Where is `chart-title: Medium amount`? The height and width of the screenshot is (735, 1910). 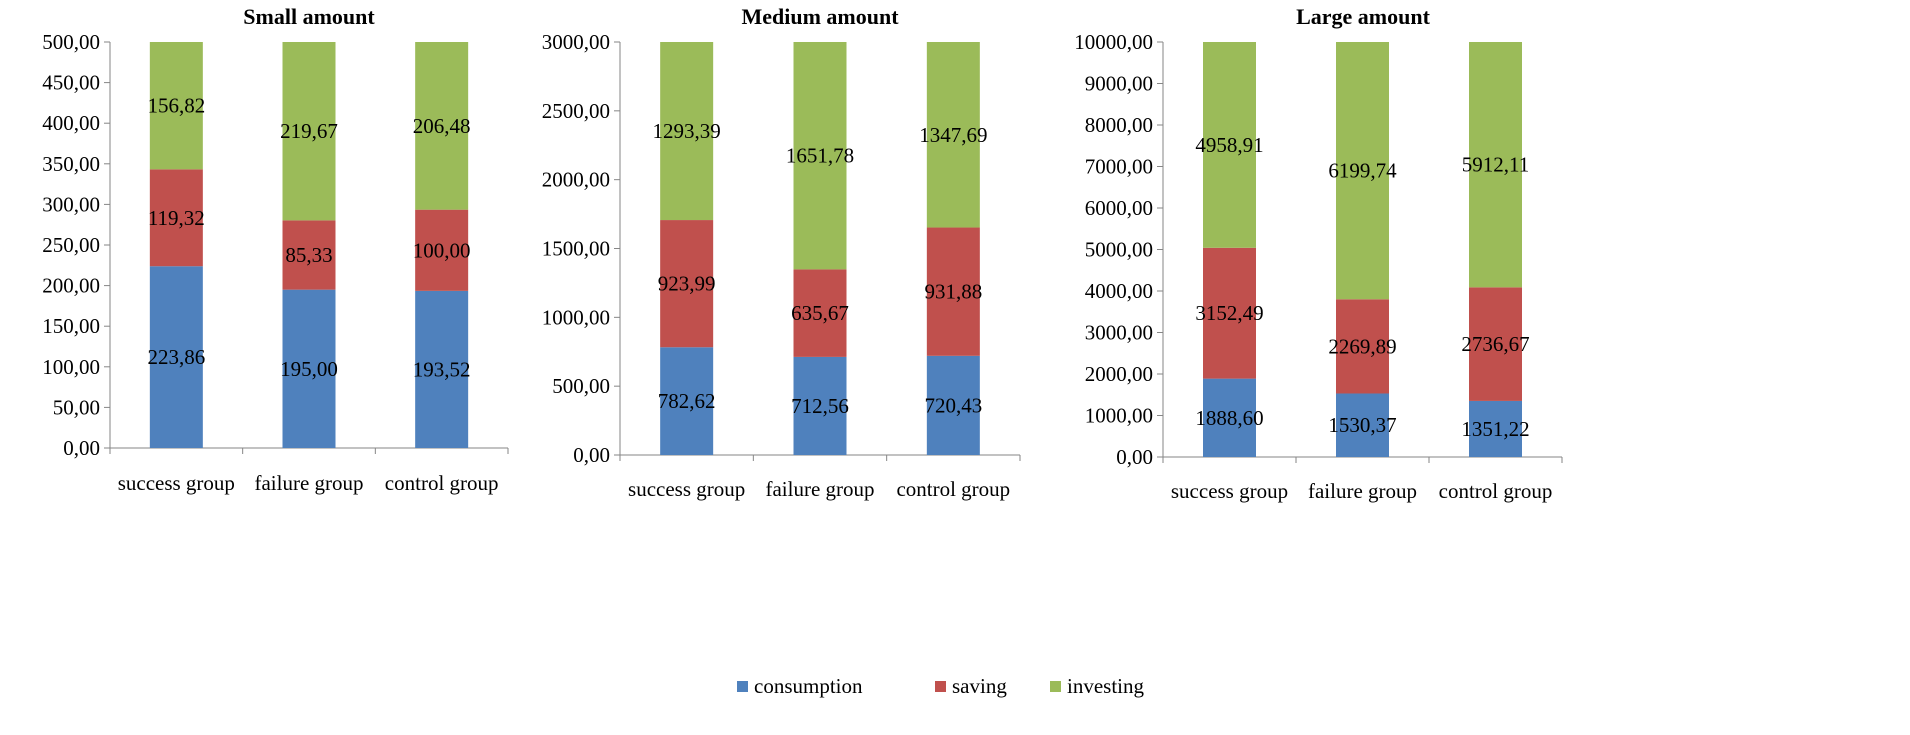
chart-title: Medium amount is located at coordinates (820, 16).